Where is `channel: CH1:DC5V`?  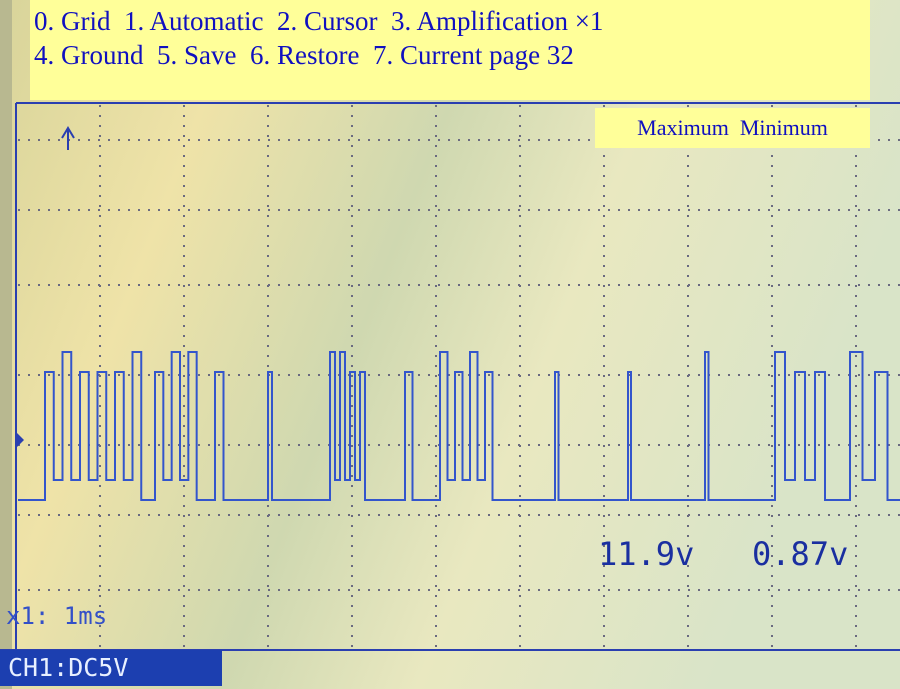 channel: CH1:DC5V is located at coordinates (111, 668).